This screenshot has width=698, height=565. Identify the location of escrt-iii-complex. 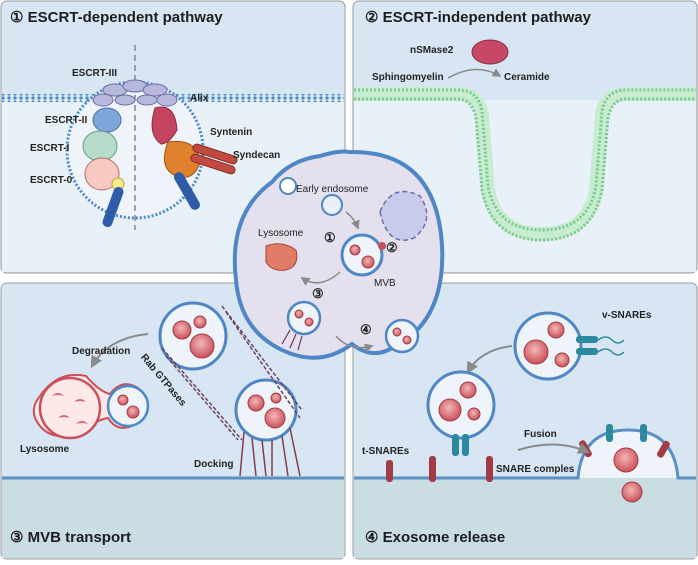
(135, 93).